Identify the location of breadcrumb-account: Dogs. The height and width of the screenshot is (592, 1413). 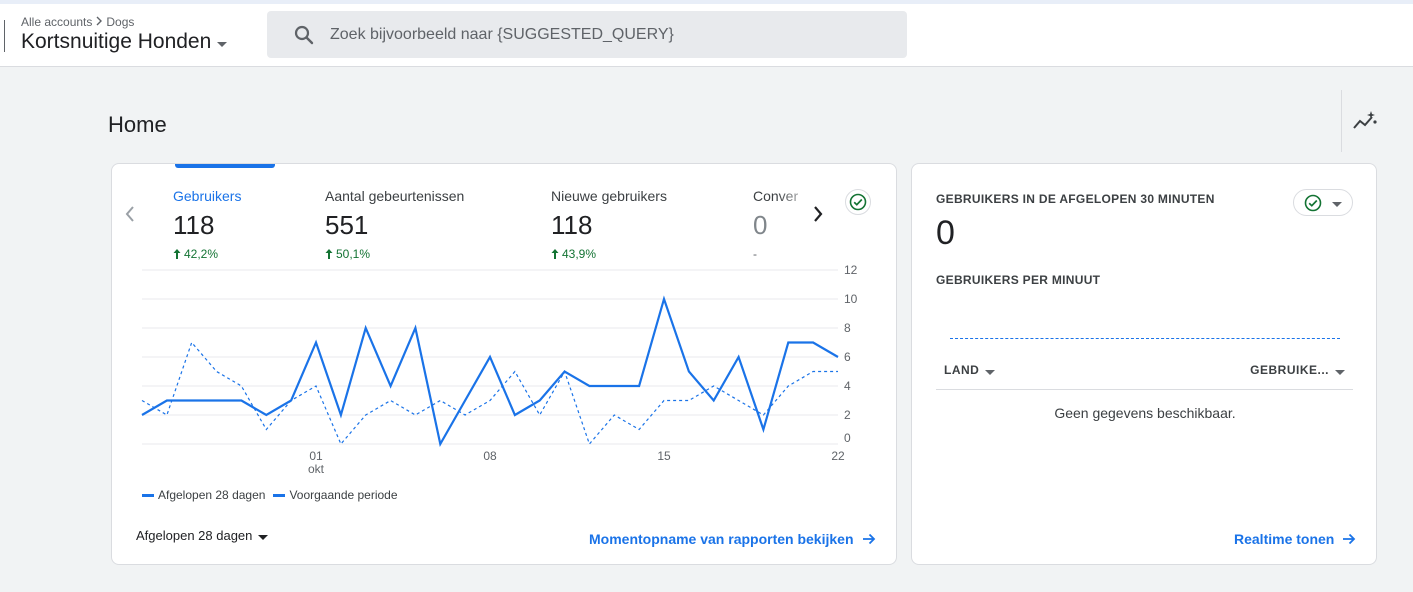
(120, 21).